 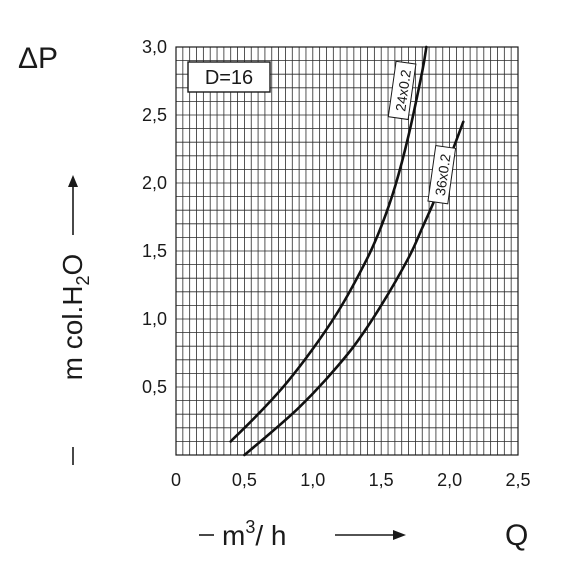 I want to click on legend-box, so click(x=229, y=77).